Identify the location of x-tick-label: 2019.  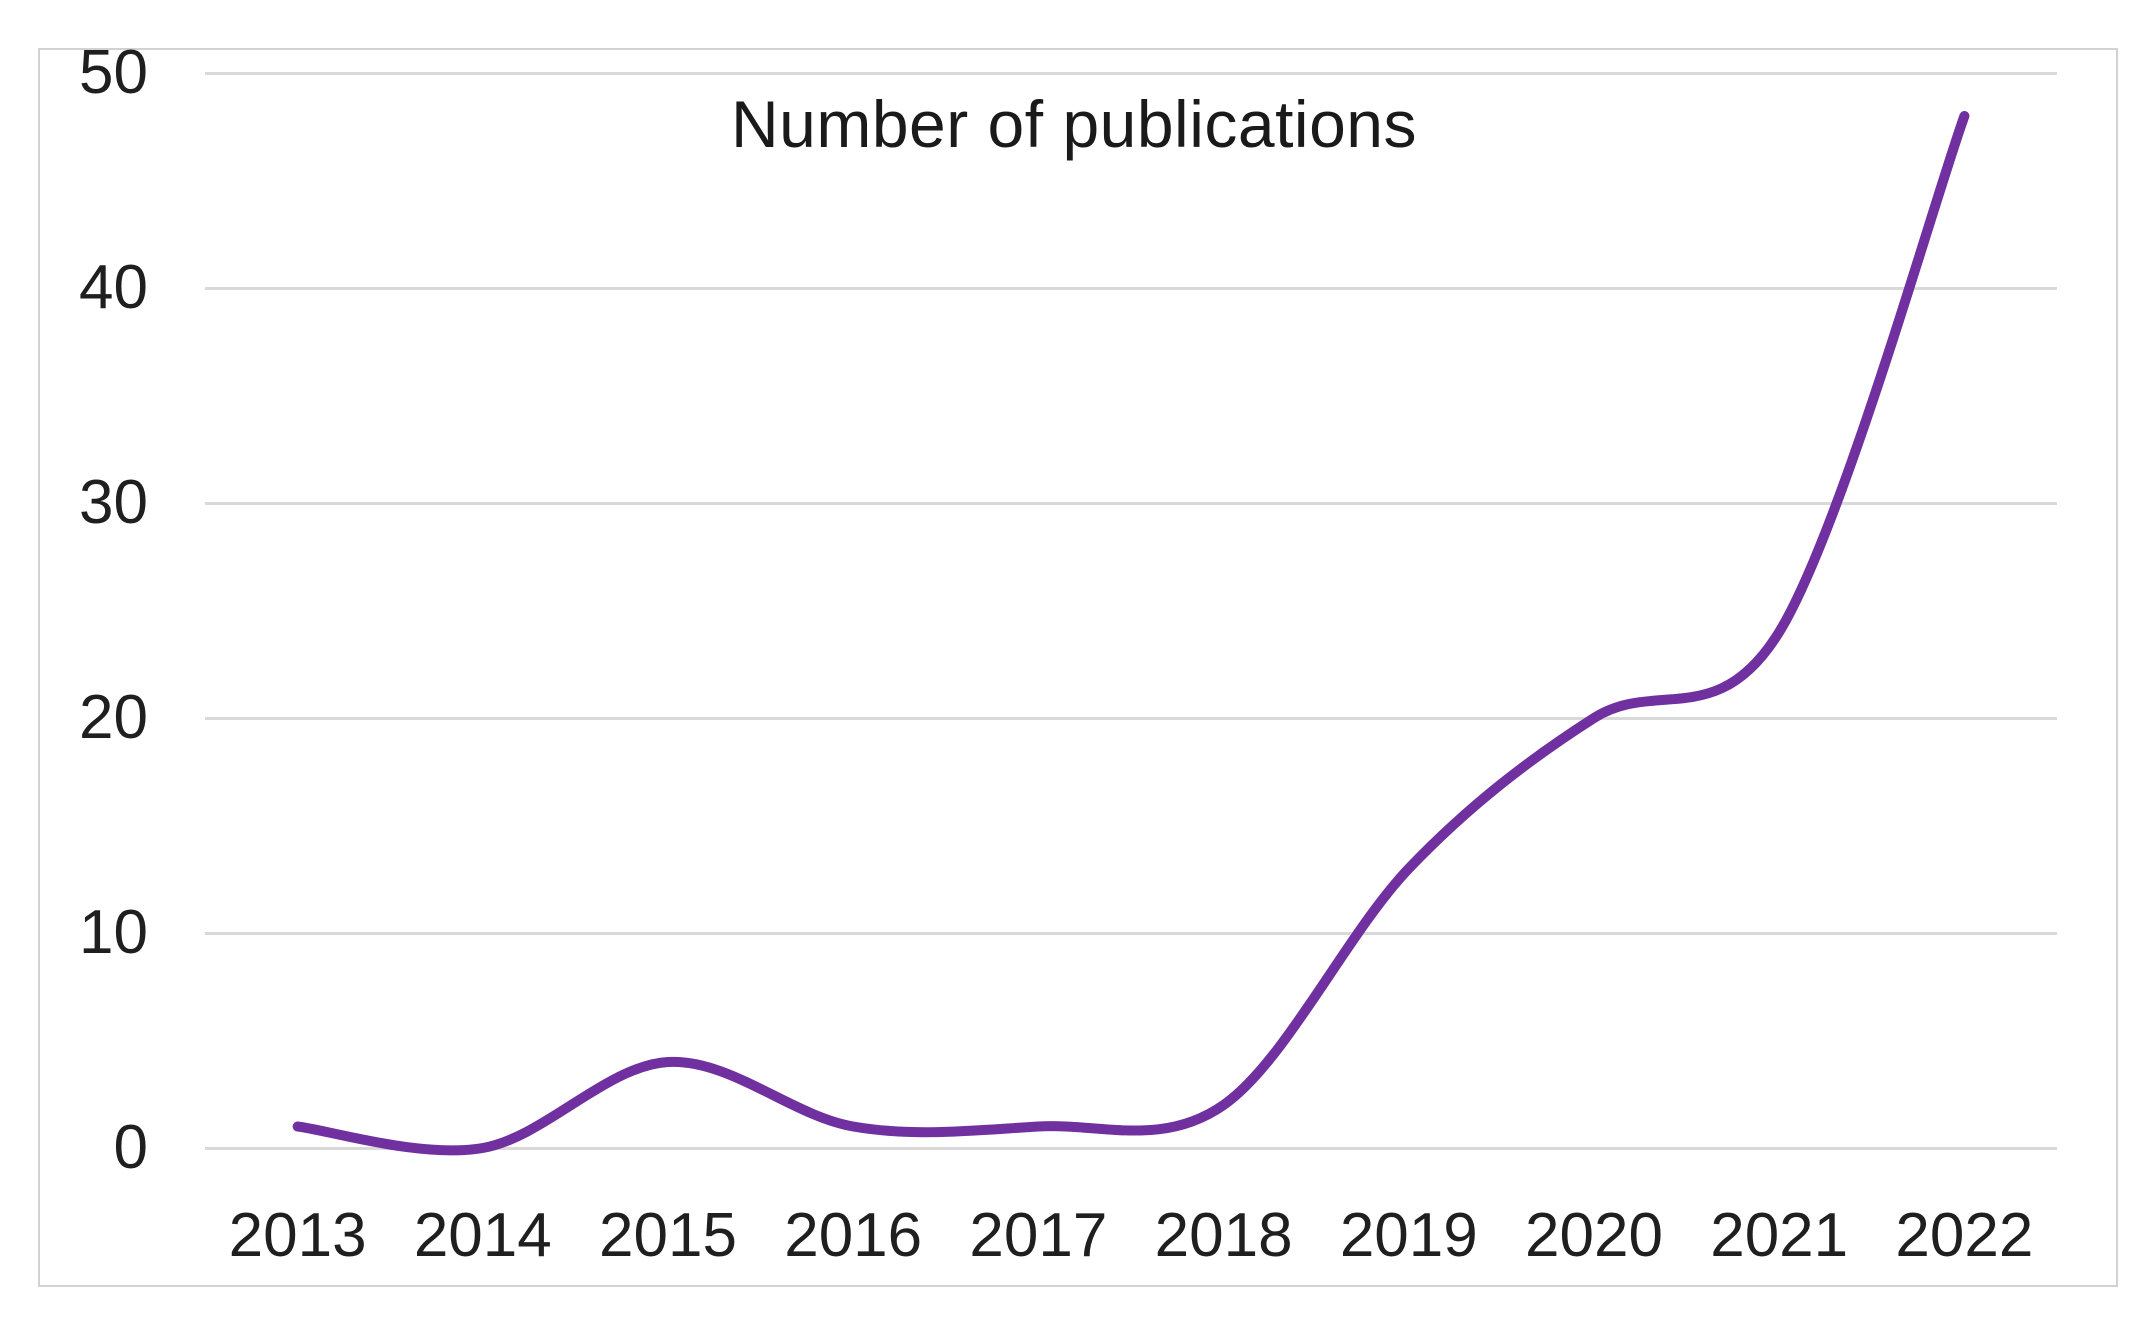
(1408, 1235).